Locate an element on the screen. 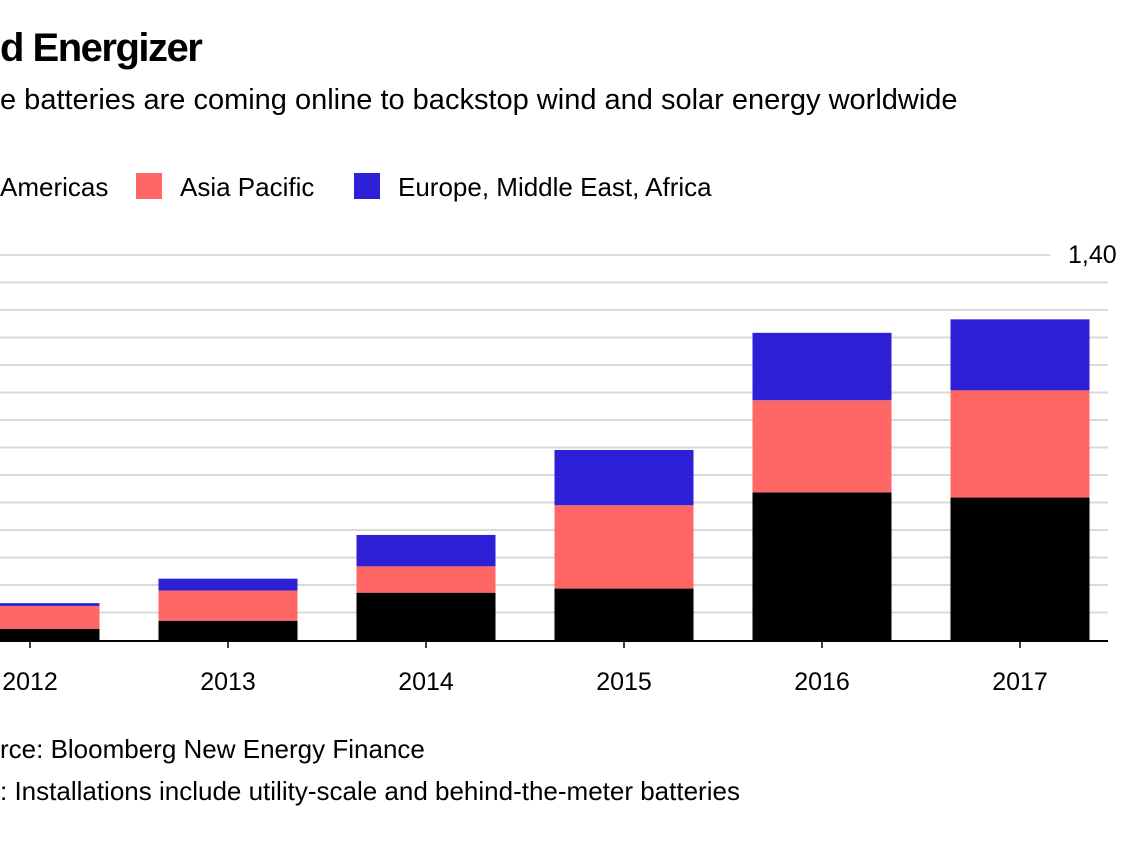 This screenshot has height=848, width=1122. bar-segment-asia-pacific-2014 is located at coordinates (426, 579).